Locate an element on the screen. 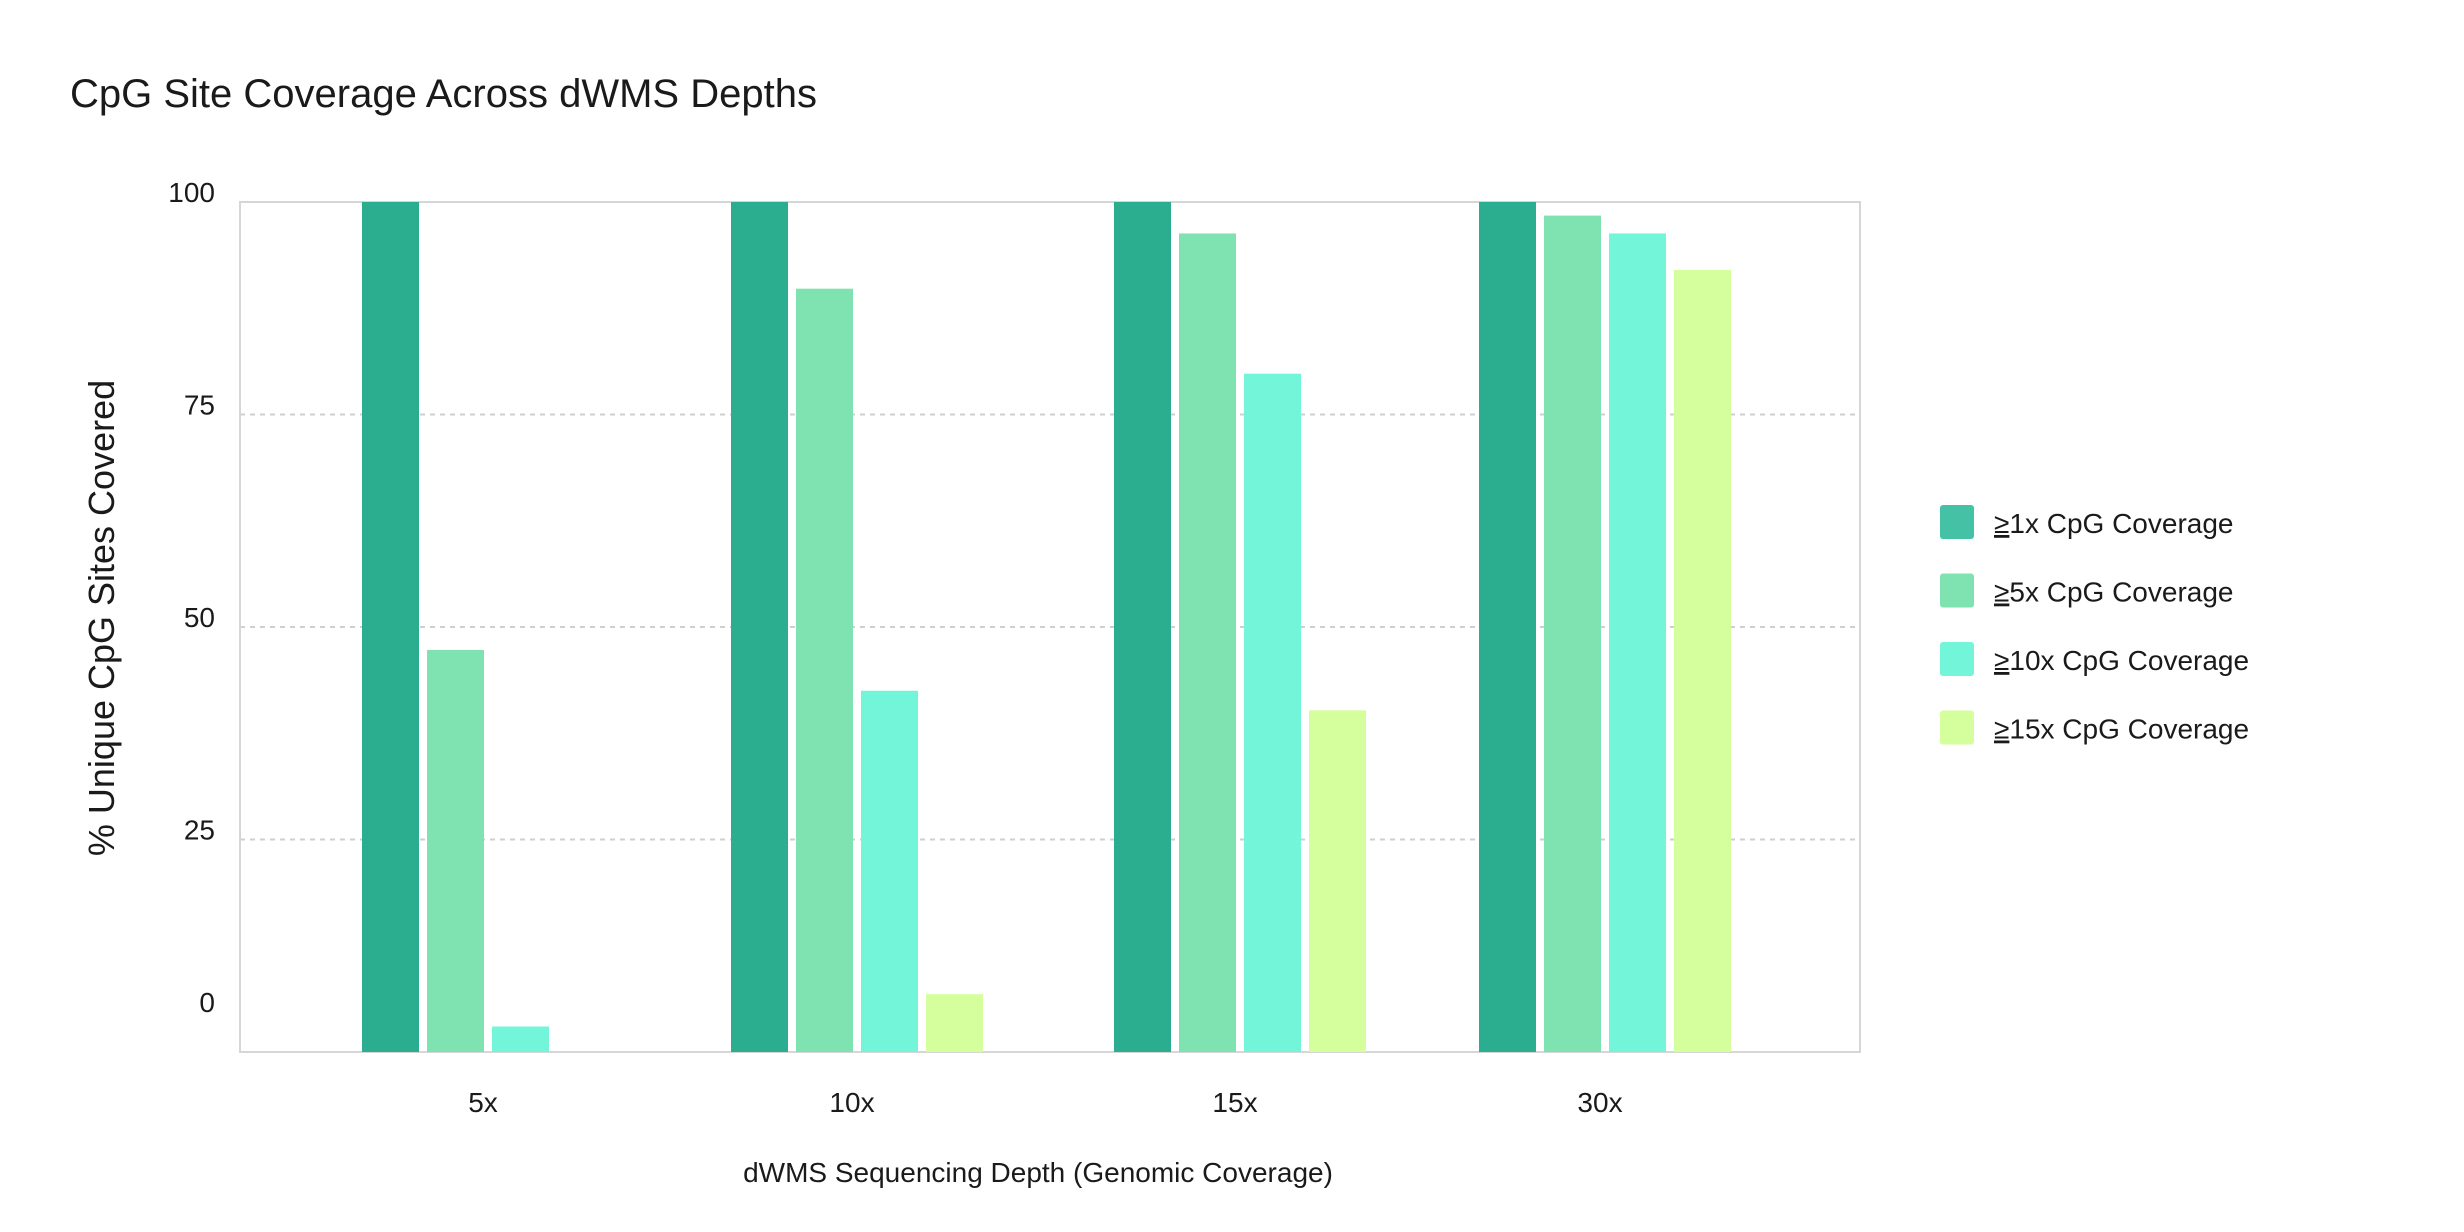 Image resolution: width=2464 pixels, height=1232 pixels. legend-label: ≥1x CpG Coverage is located at coordinates (2113, 523).